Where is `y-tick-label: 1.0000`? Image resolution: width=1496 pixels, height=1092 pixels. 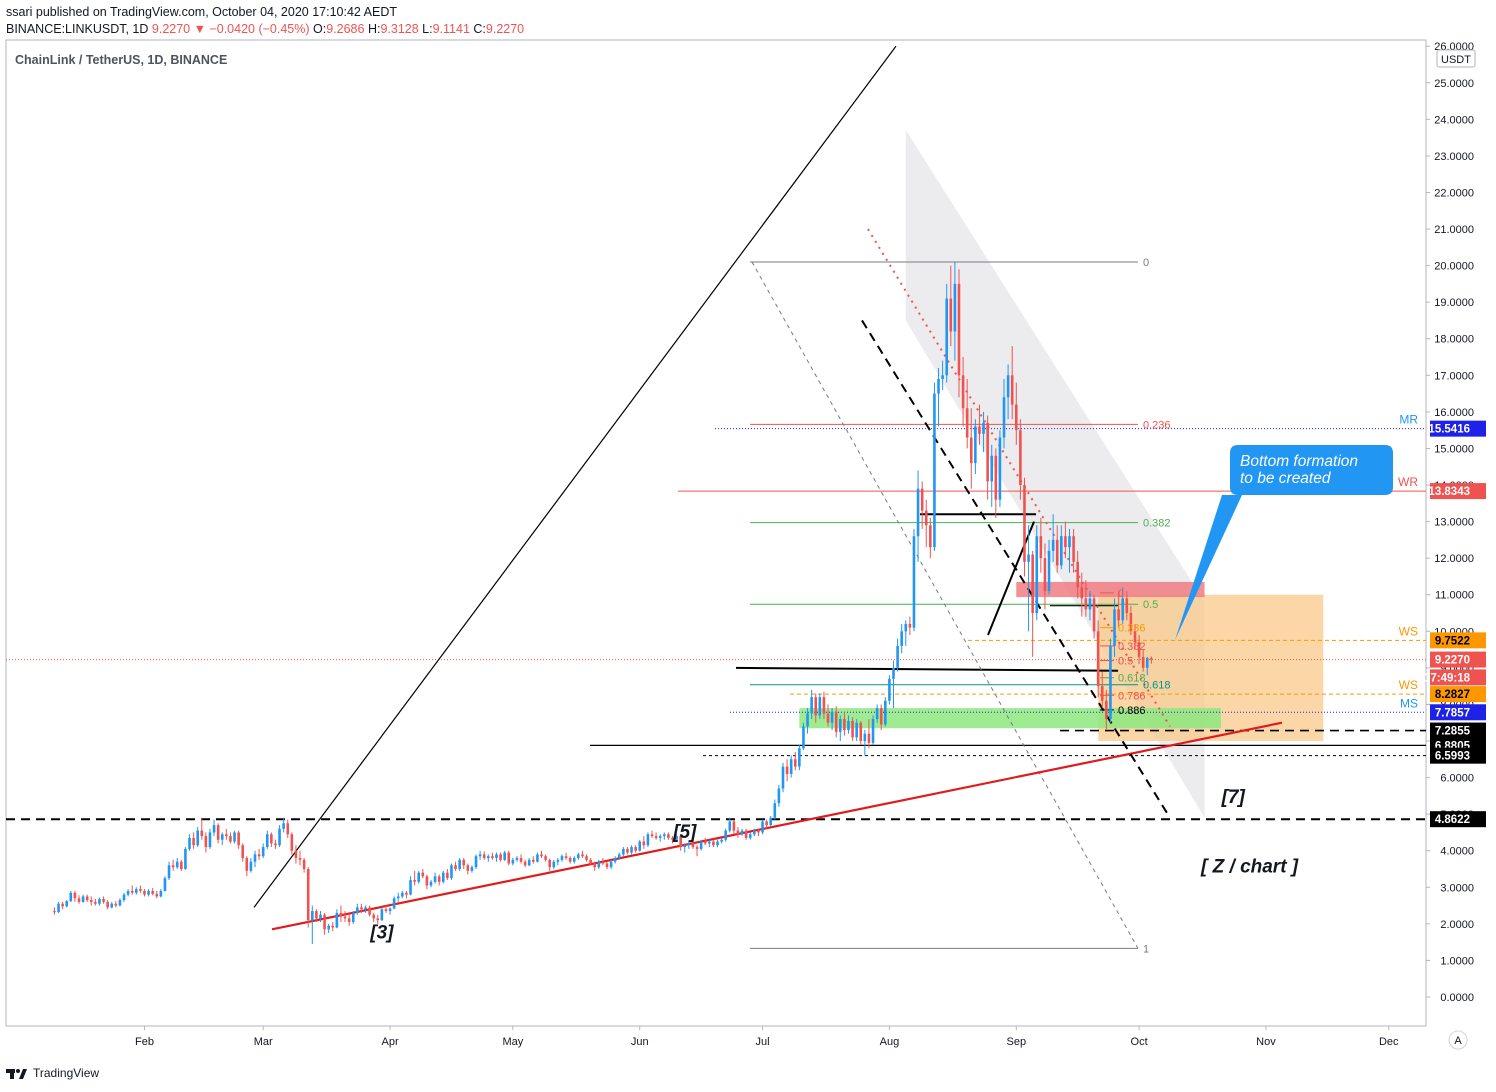 y-tick-label: 1.0000 is located at coordinates (1457, 961).